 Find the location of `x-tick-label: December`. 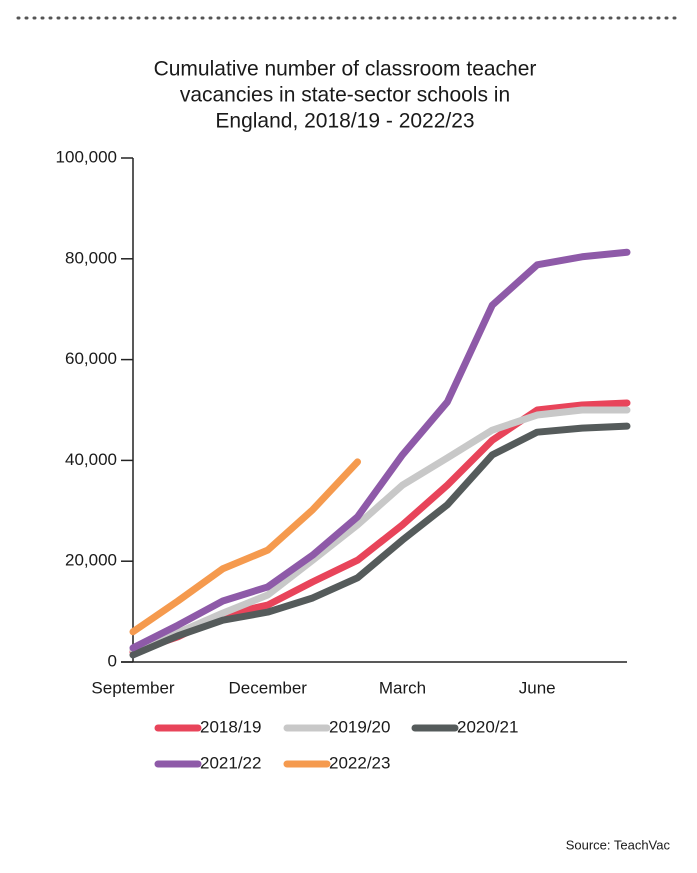

x-tick-label: December is located at coordinates (268, 687).